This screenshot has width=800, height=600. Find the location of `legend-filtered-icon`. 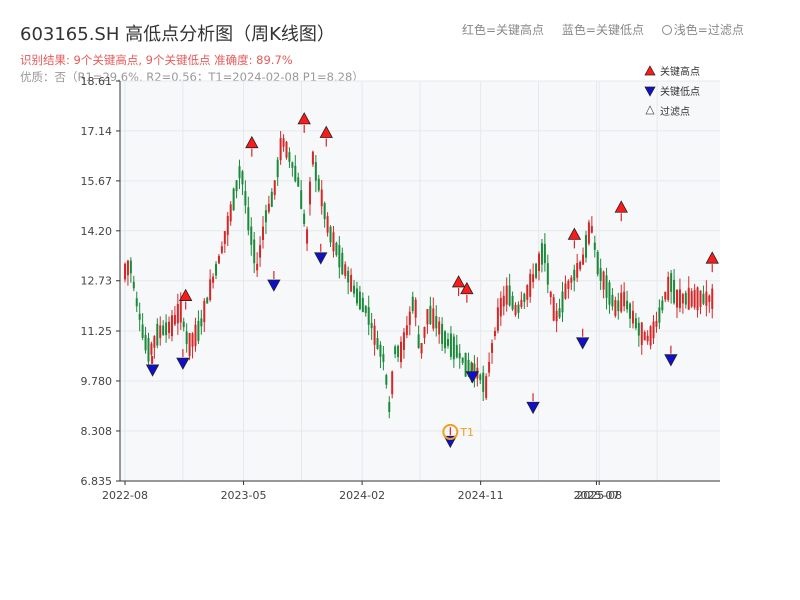

legend-filtered-icon is located at coordinates (650, 110).